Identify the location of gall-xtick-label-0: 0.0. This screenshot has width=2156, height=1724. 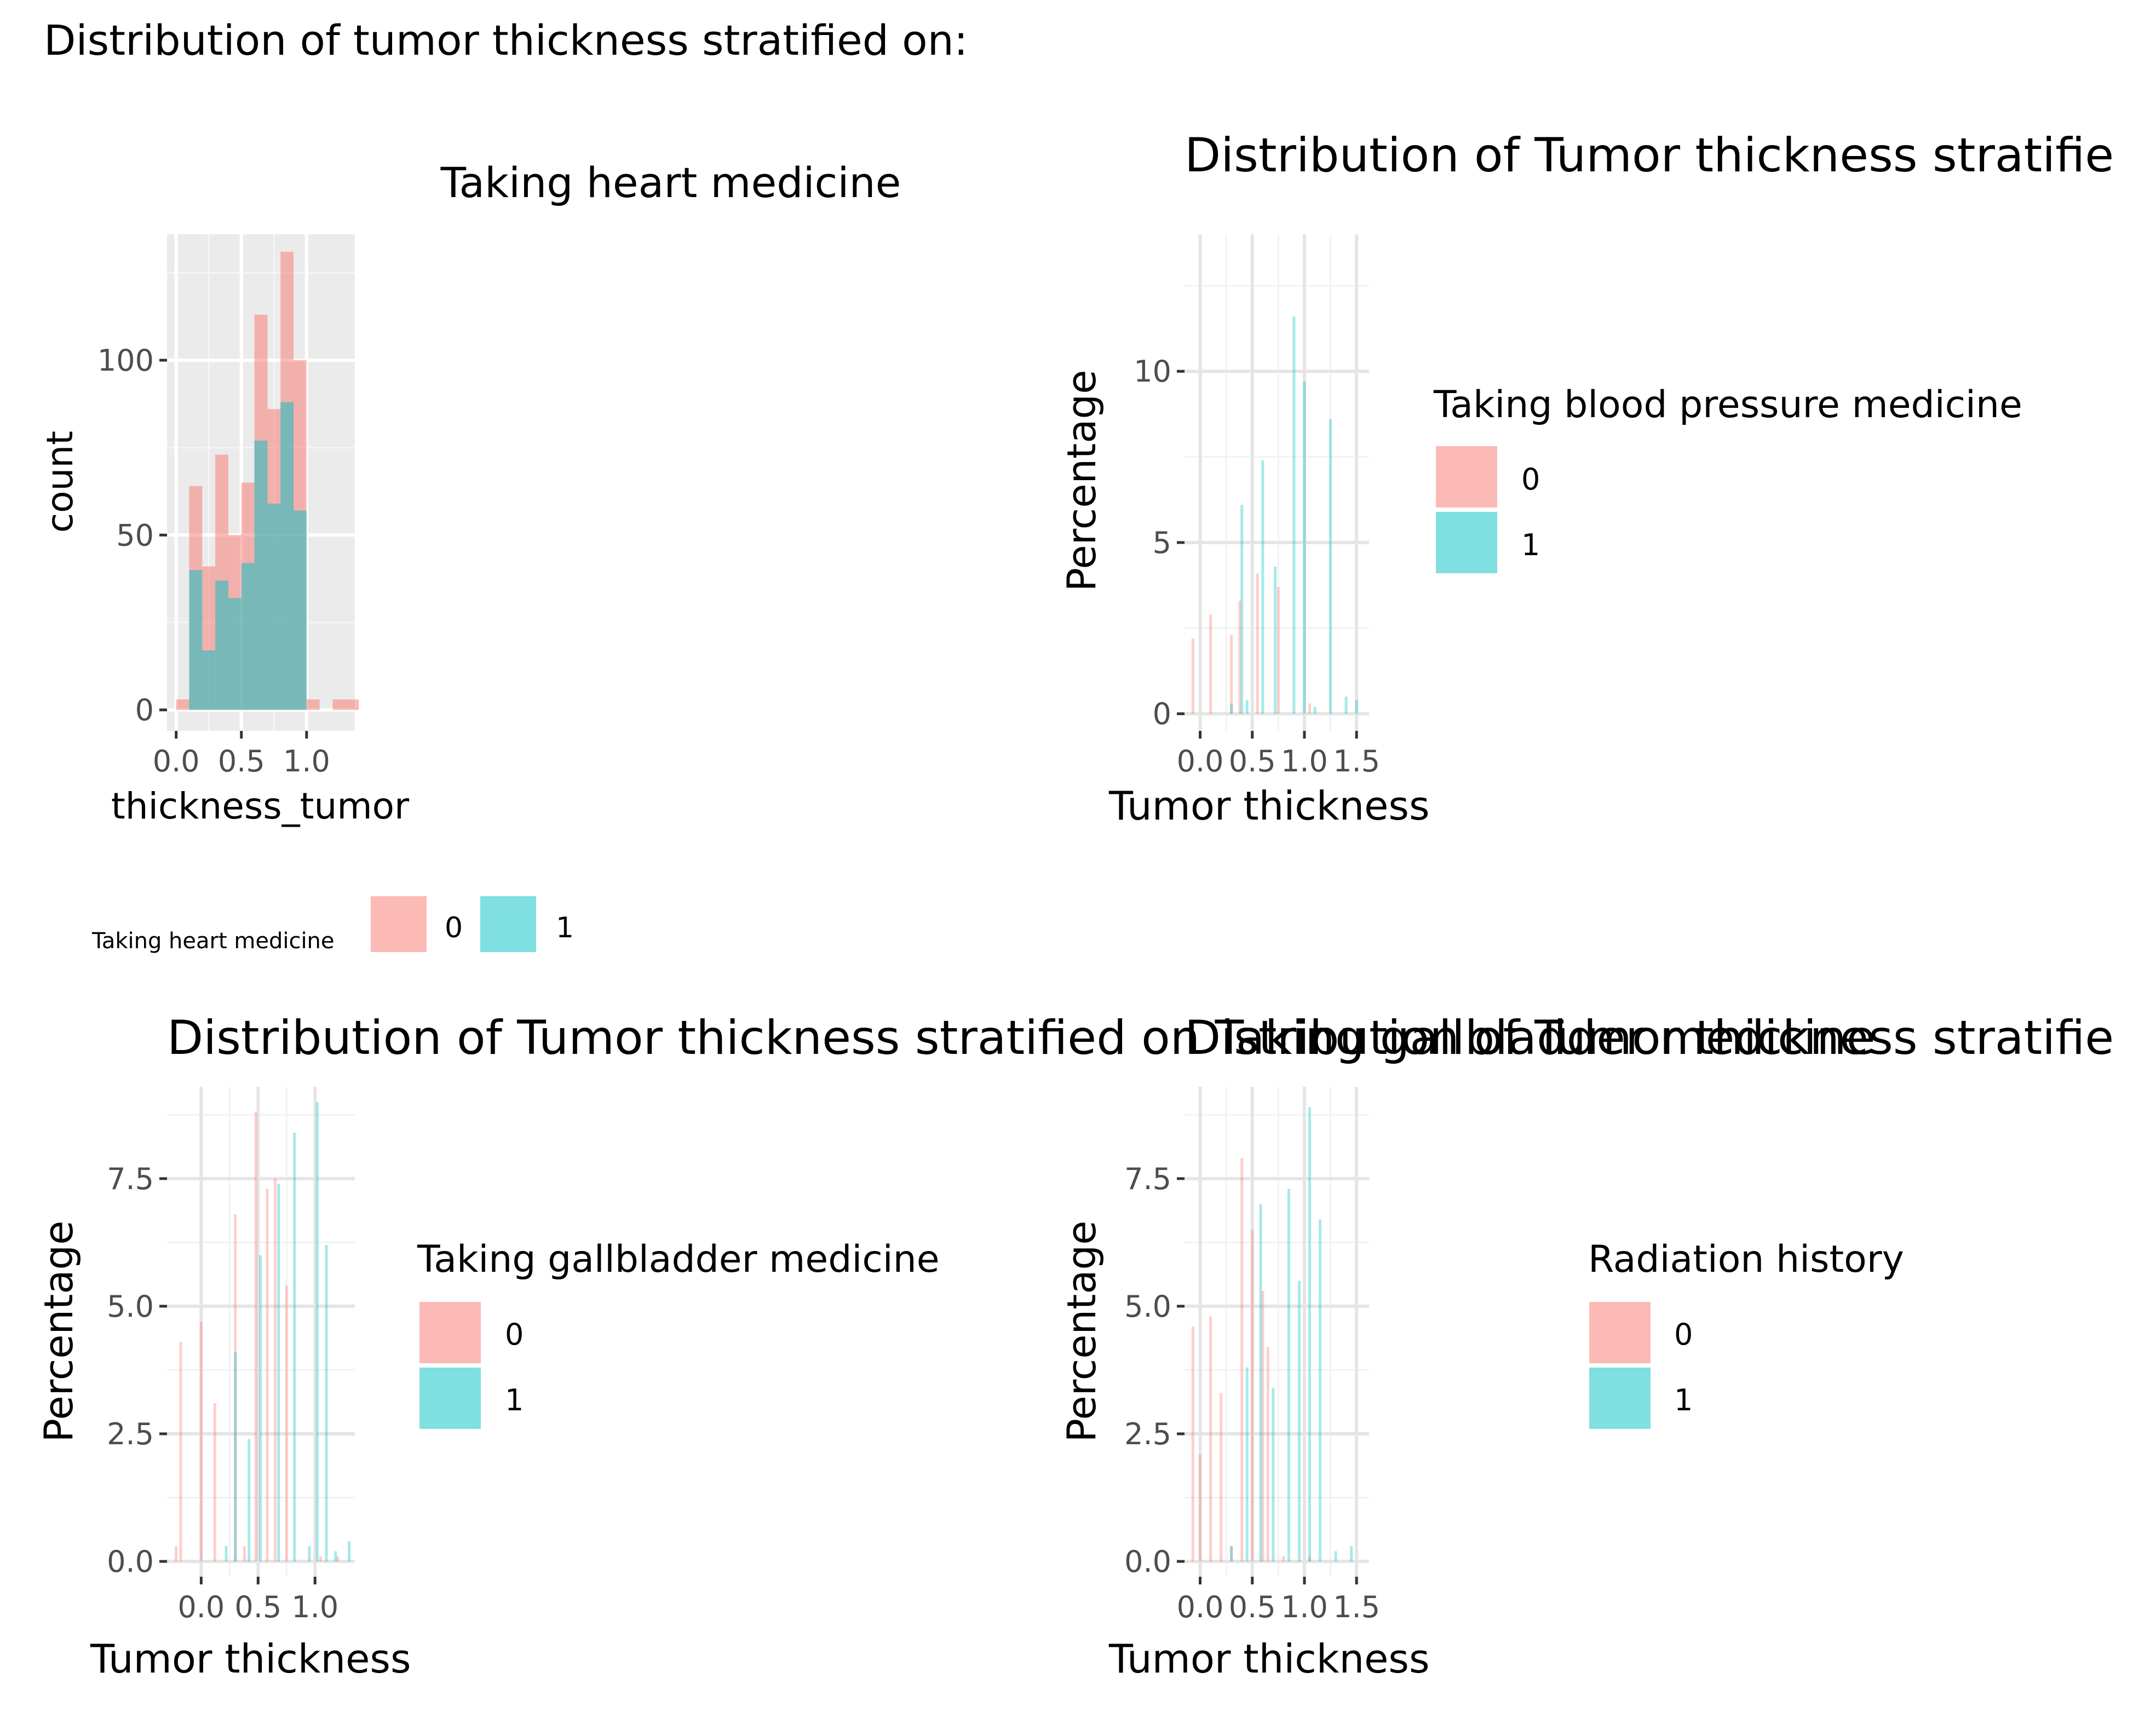
(201, 1607).